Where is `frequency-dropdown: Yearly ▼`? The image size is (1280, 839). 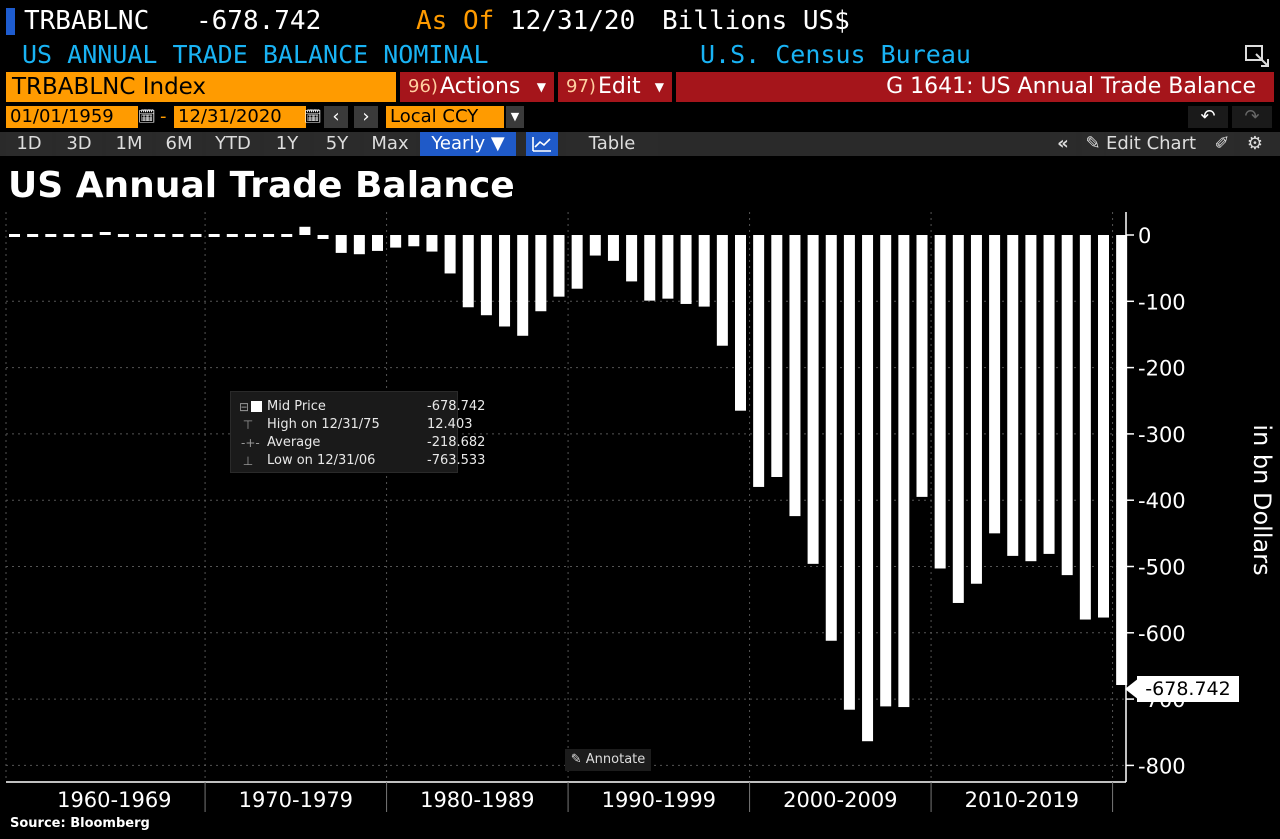 frequency-dropdown: Yearly ▼ is located at coordinates (468, 144).